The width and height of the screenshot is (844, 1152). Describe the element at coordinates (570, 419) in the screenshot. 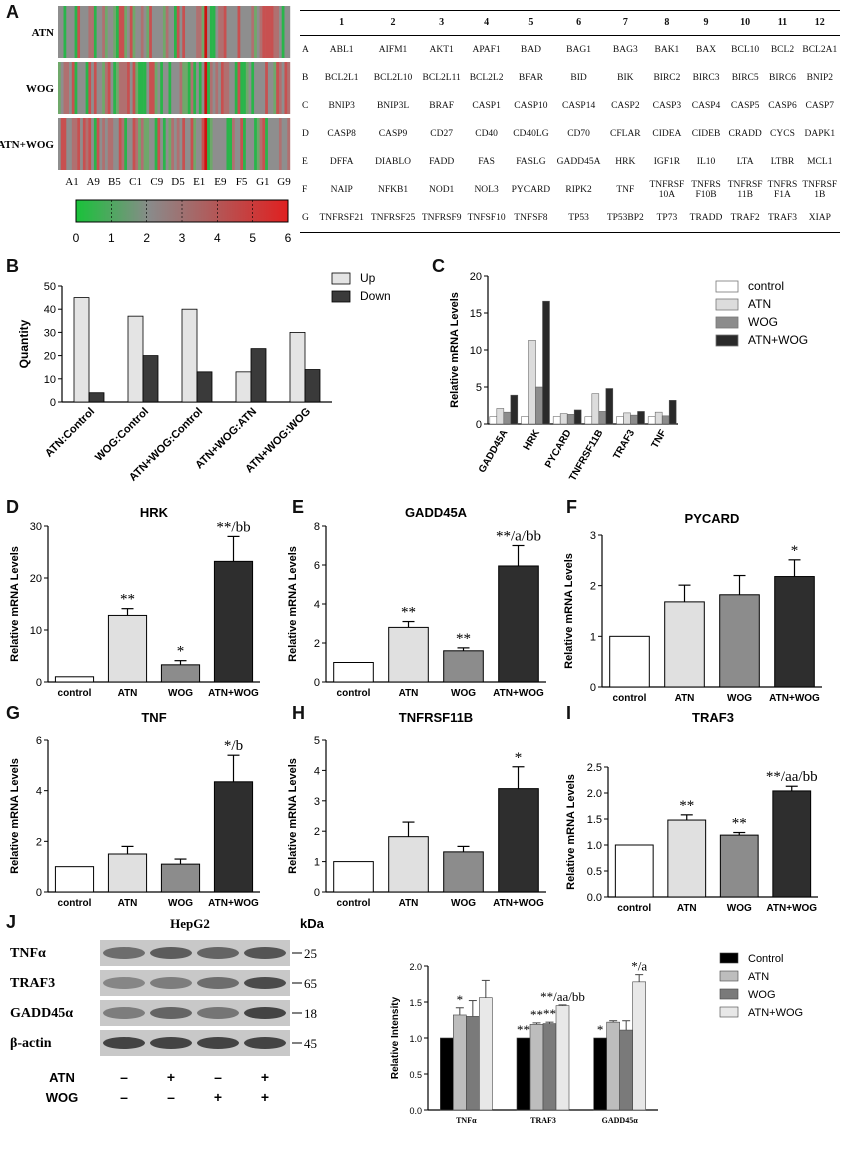

I see `bar-wog` at that location.